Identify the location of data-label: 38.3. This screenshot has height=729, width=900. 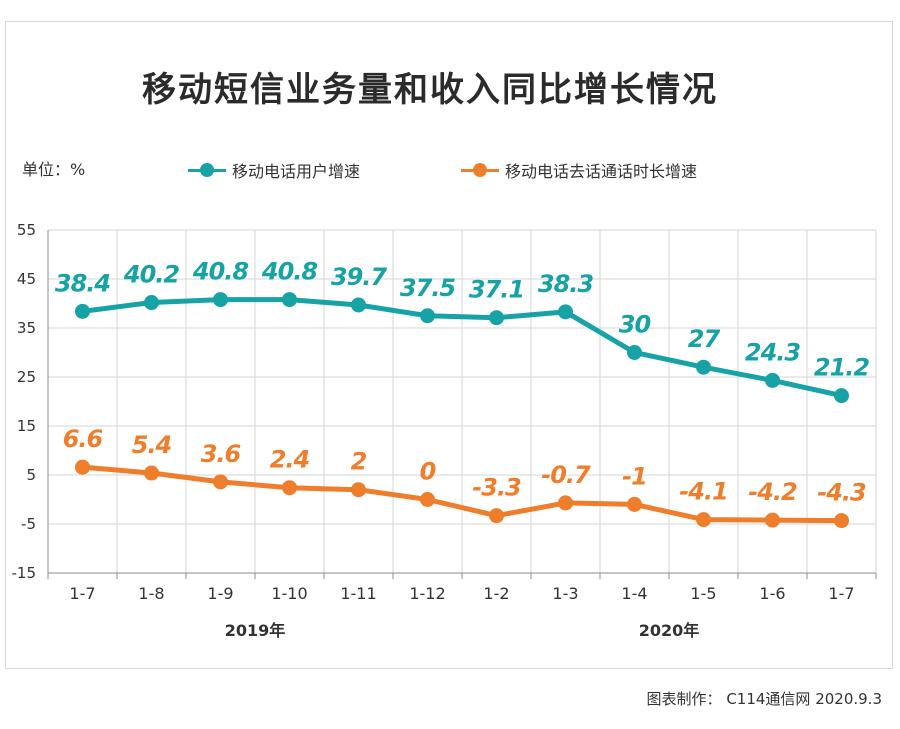
(566, 284).